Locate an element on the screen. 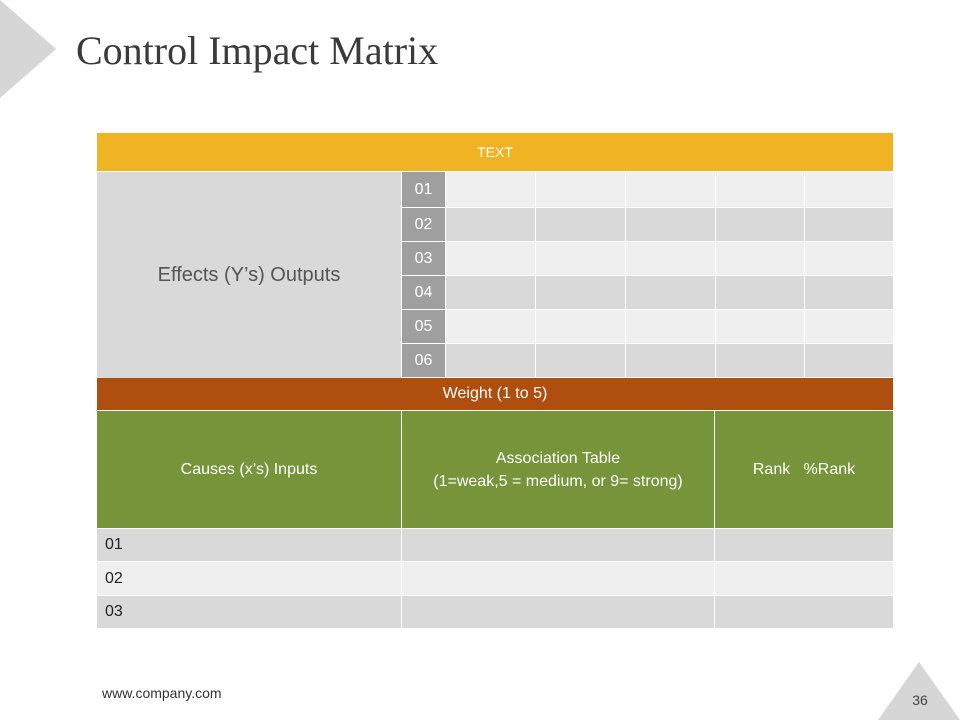  text-header-label: TEXT is located at coordinates (495, 152).